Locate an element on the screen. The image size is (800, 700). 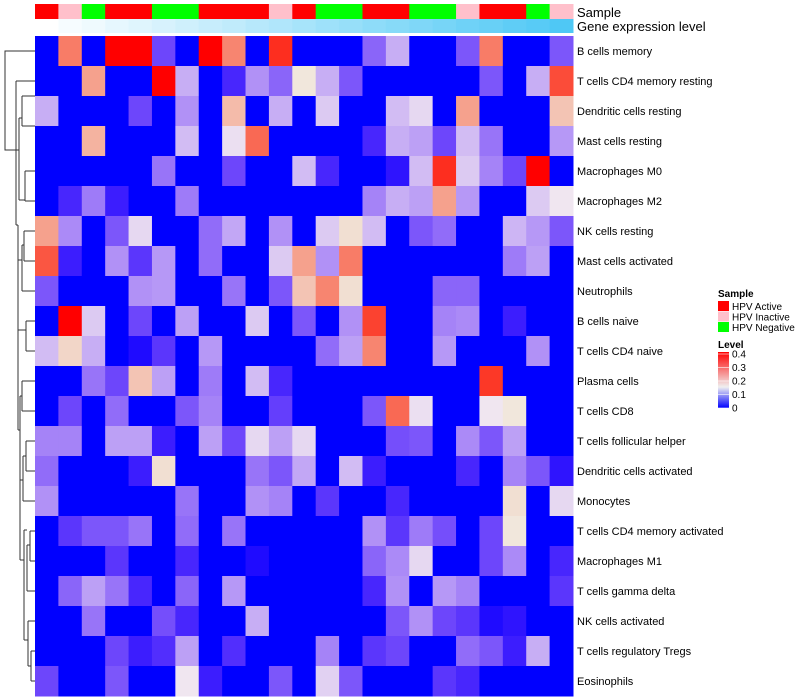
level-tick-label: 0 is located at coordinates (735, 409).